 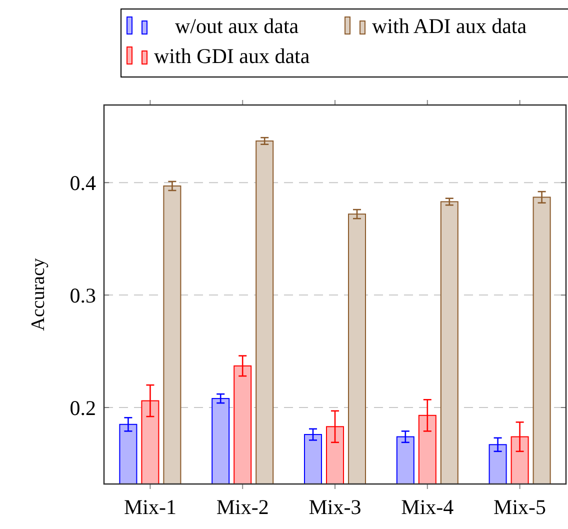 I want to click on legend-label: with GDI aux data, so click(x=232, y=56).